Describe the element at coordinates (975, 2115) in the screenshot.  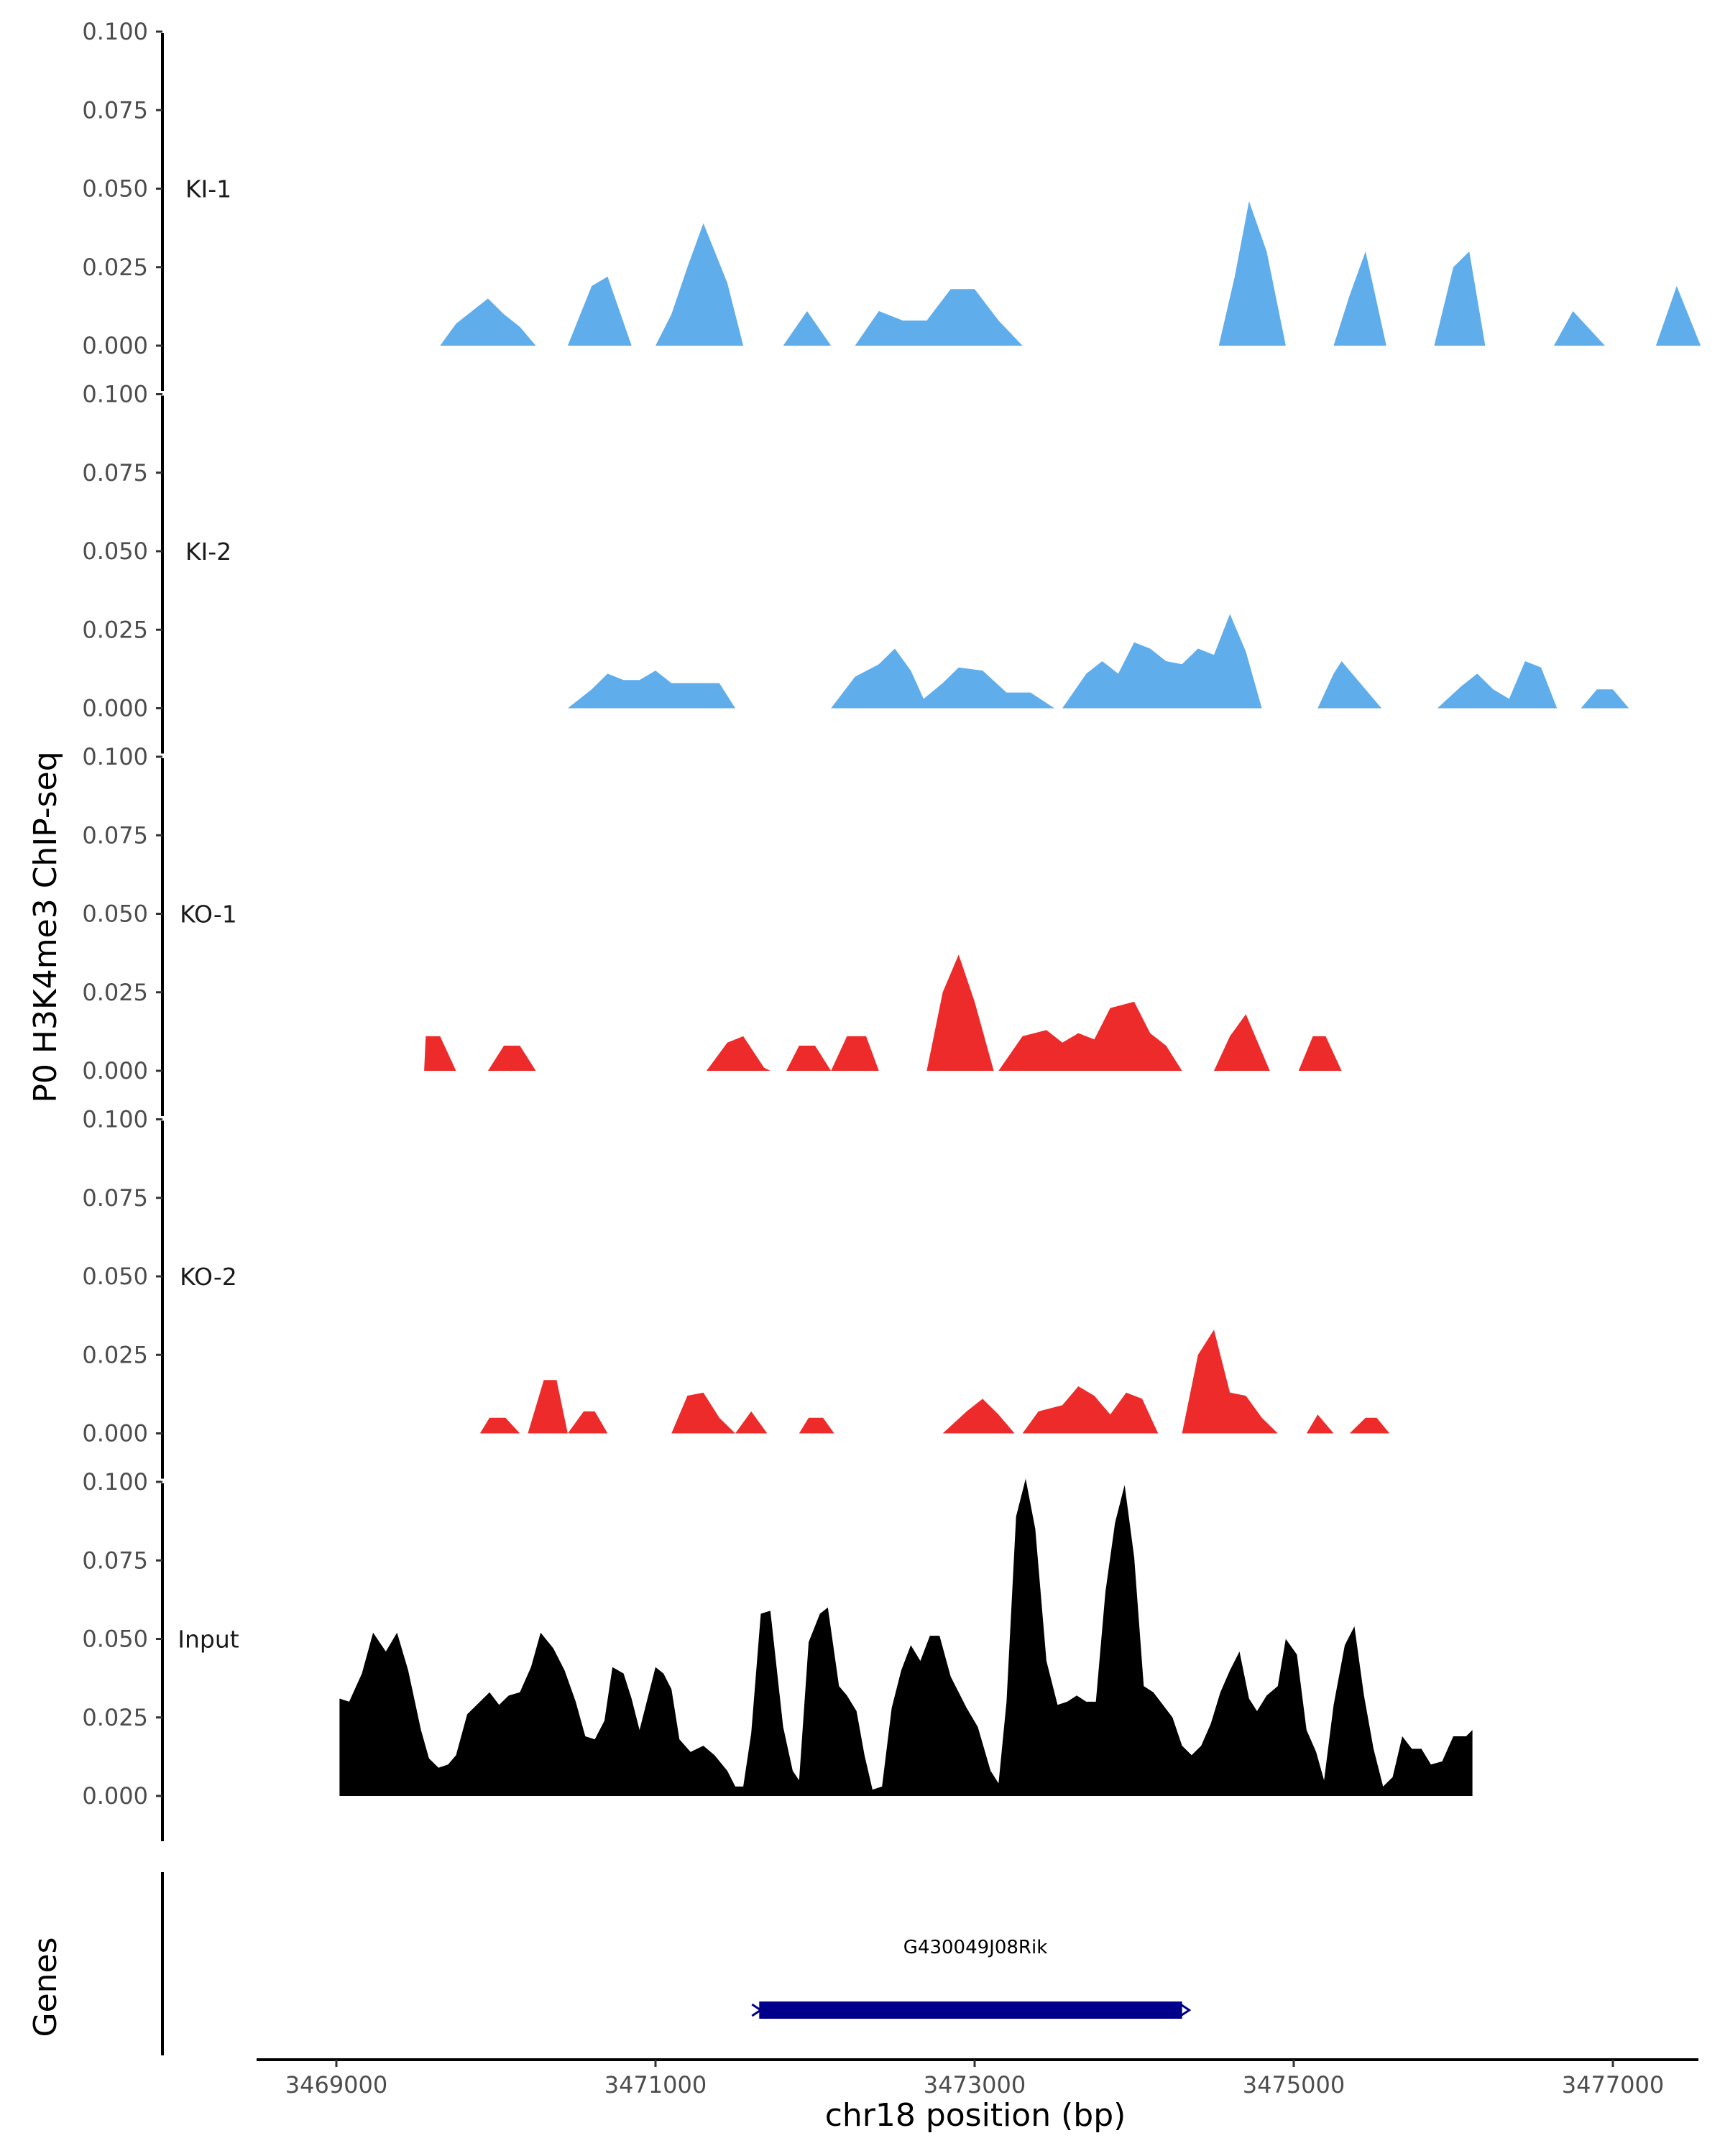
I see `x-axis-title: chr18 position (bp)` at that location.